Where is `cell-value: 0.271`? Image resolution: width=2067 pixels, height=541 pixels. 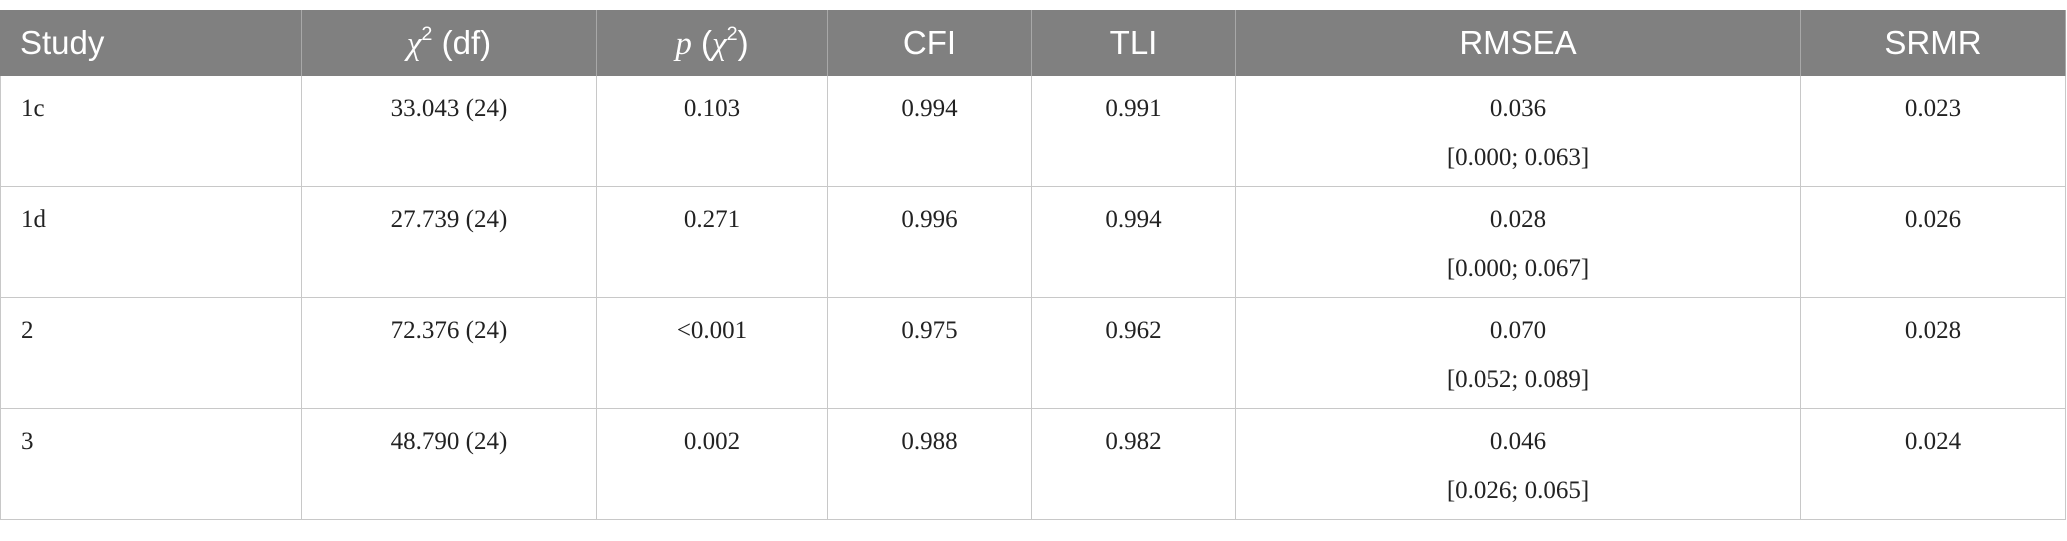
cell-value: 0.271 is located at coordinates (712, 219).